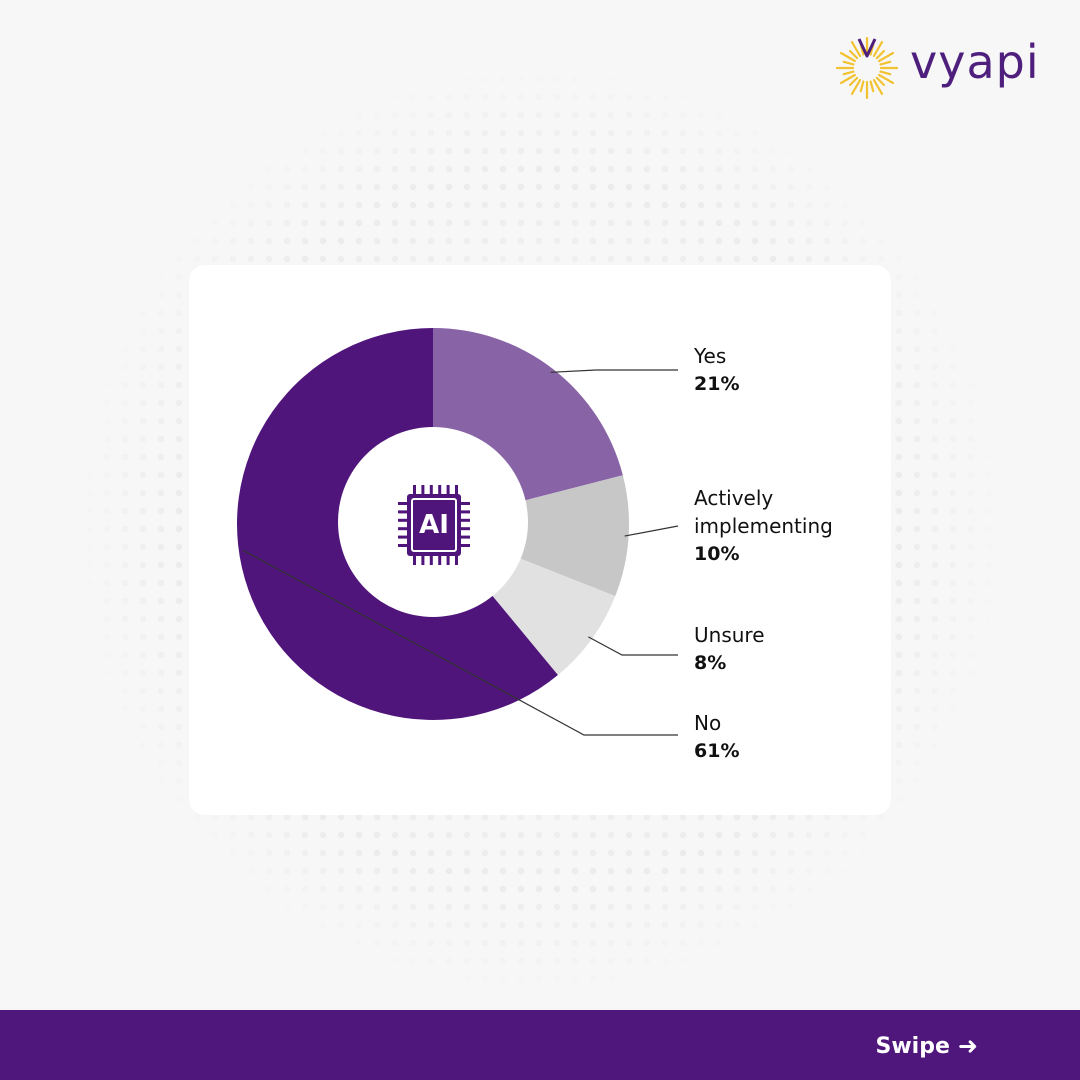 Image resolution: width=1080 pixels, height=1080 pixels. I want to click on legend-label: Unsure, so click(729, 635).